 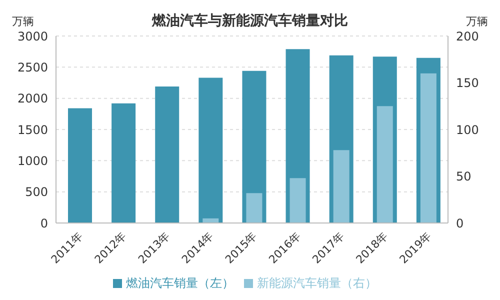 What do you see at coordinates (250, 21) in the screenshot?
I see `chart-title: 燃油汽车与新能源汽车销量对比` at bounding box center [250, 21].